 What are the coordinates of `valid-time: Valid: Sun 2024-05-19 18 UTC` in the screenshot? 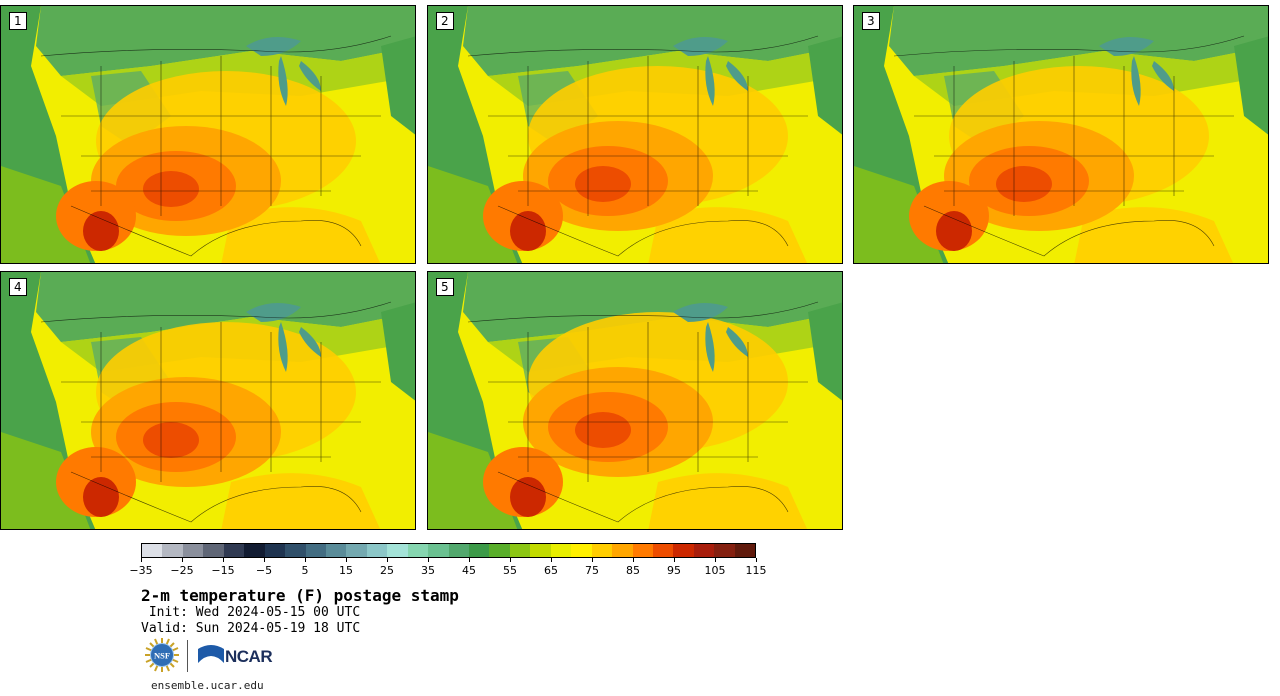 It's located at (251, 628).